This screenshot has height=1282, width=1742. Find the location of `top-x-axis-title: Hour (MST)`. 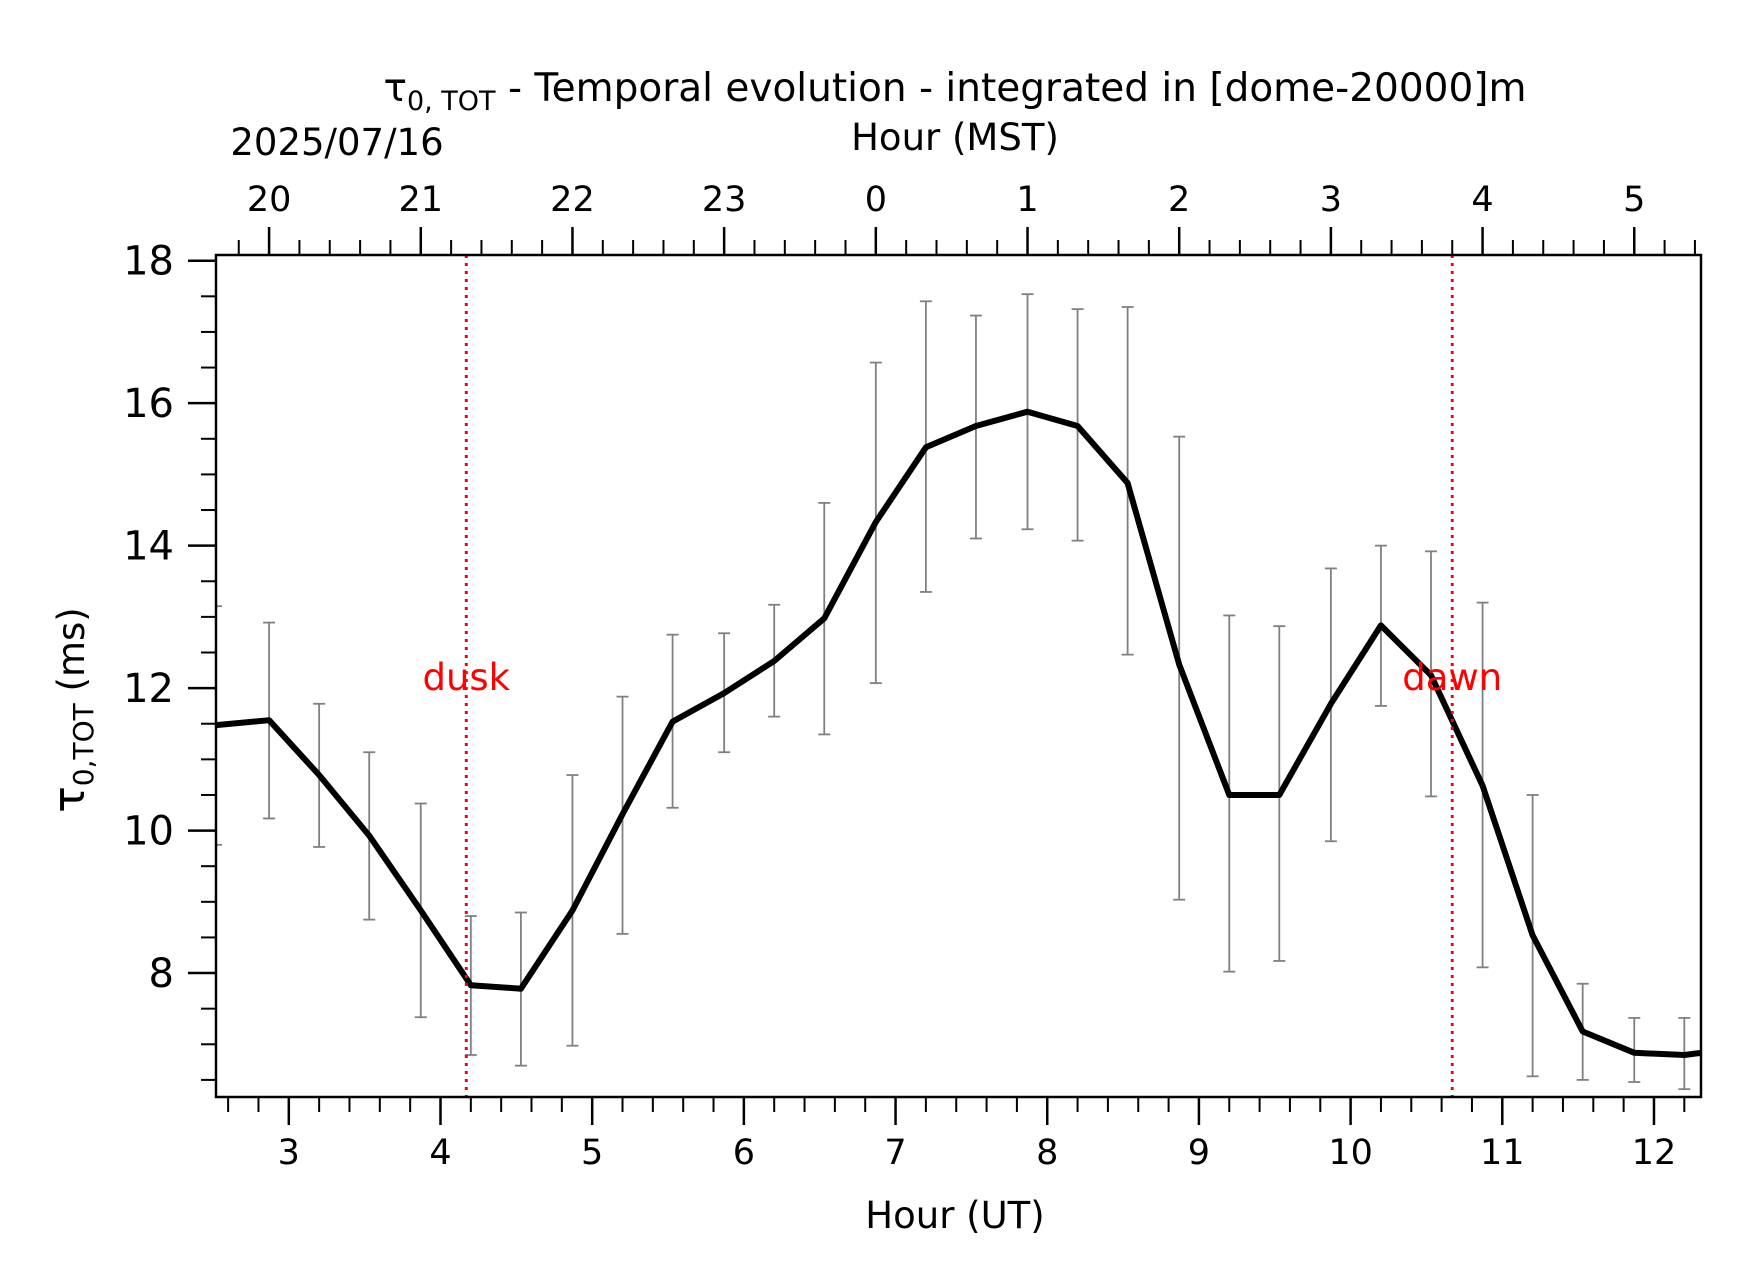

top-x-axis-title: Hour (MST) is located at coordinates (955, 137).